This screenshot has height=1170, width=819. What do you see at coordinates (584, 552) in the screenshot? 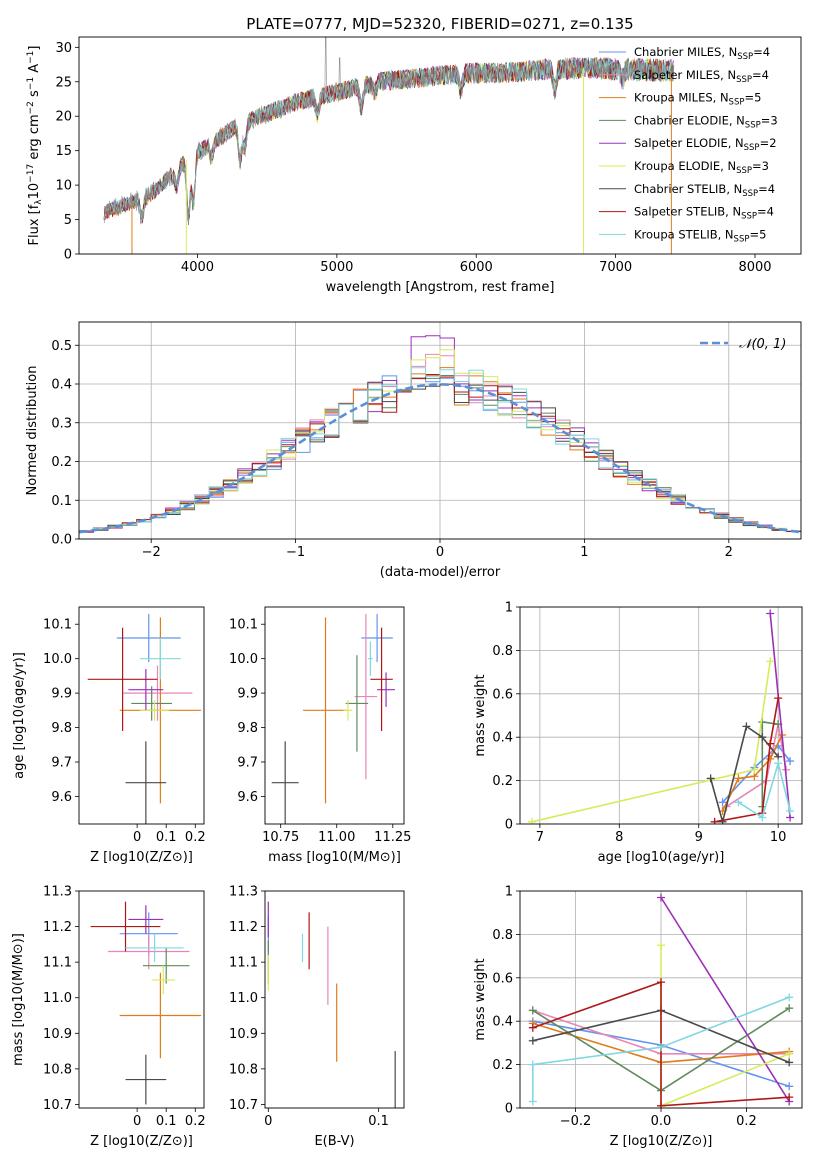
I see `x-tick-label: 1` at bounding box center [584, 552].